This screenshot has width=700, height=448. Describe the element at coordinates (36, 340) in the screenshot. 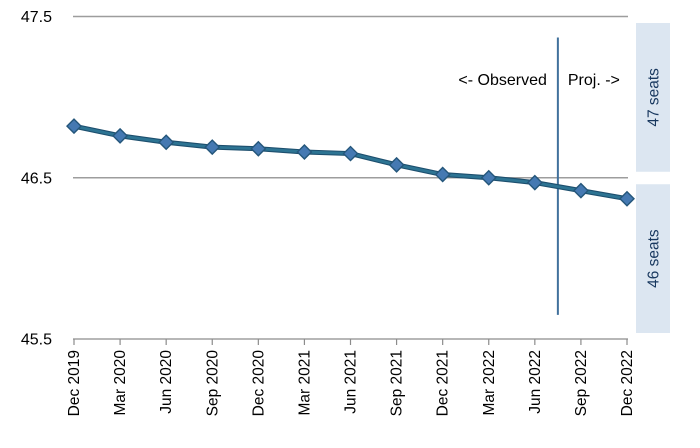

I see `y-axis-tick-label: 45.5` at that location.